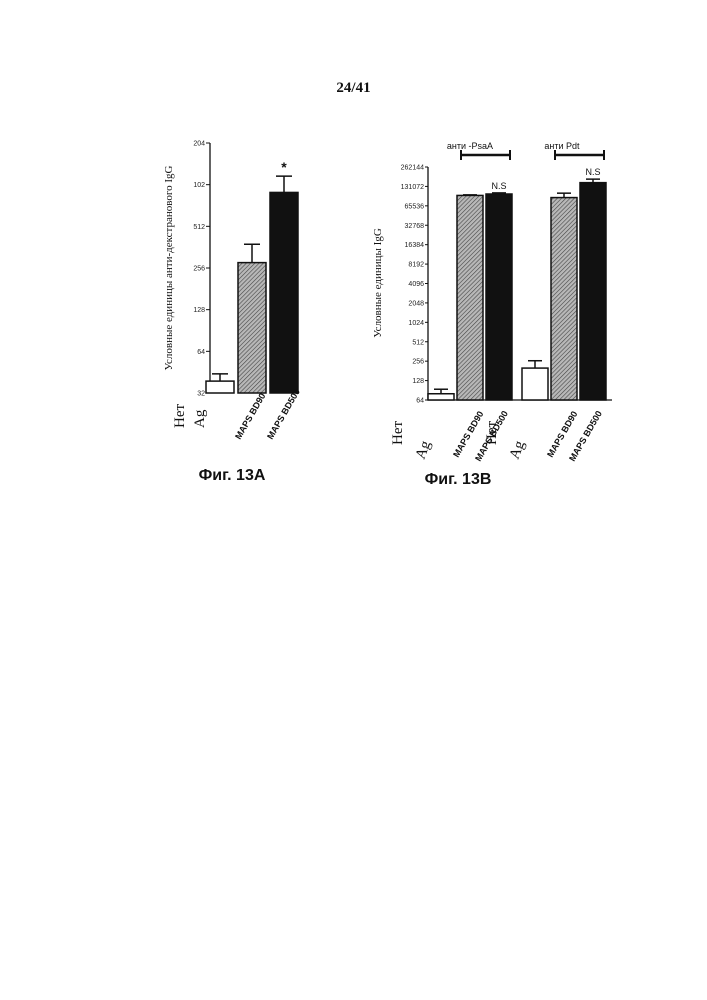  Describe the element at coordinates (458, 479) in the screenshot. I see `figure-caption: Фиг. 13B` at that location.